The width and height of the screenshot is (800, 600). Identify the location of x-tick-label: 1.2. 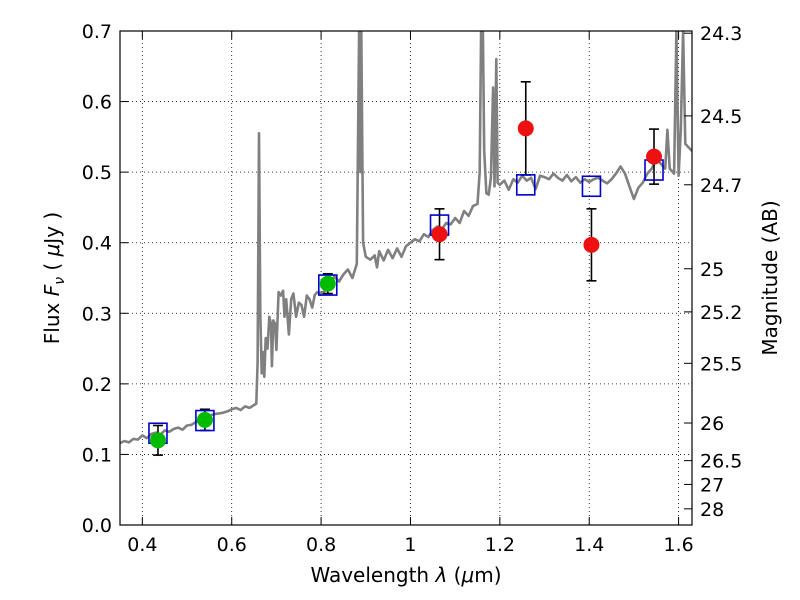
(500, 545).